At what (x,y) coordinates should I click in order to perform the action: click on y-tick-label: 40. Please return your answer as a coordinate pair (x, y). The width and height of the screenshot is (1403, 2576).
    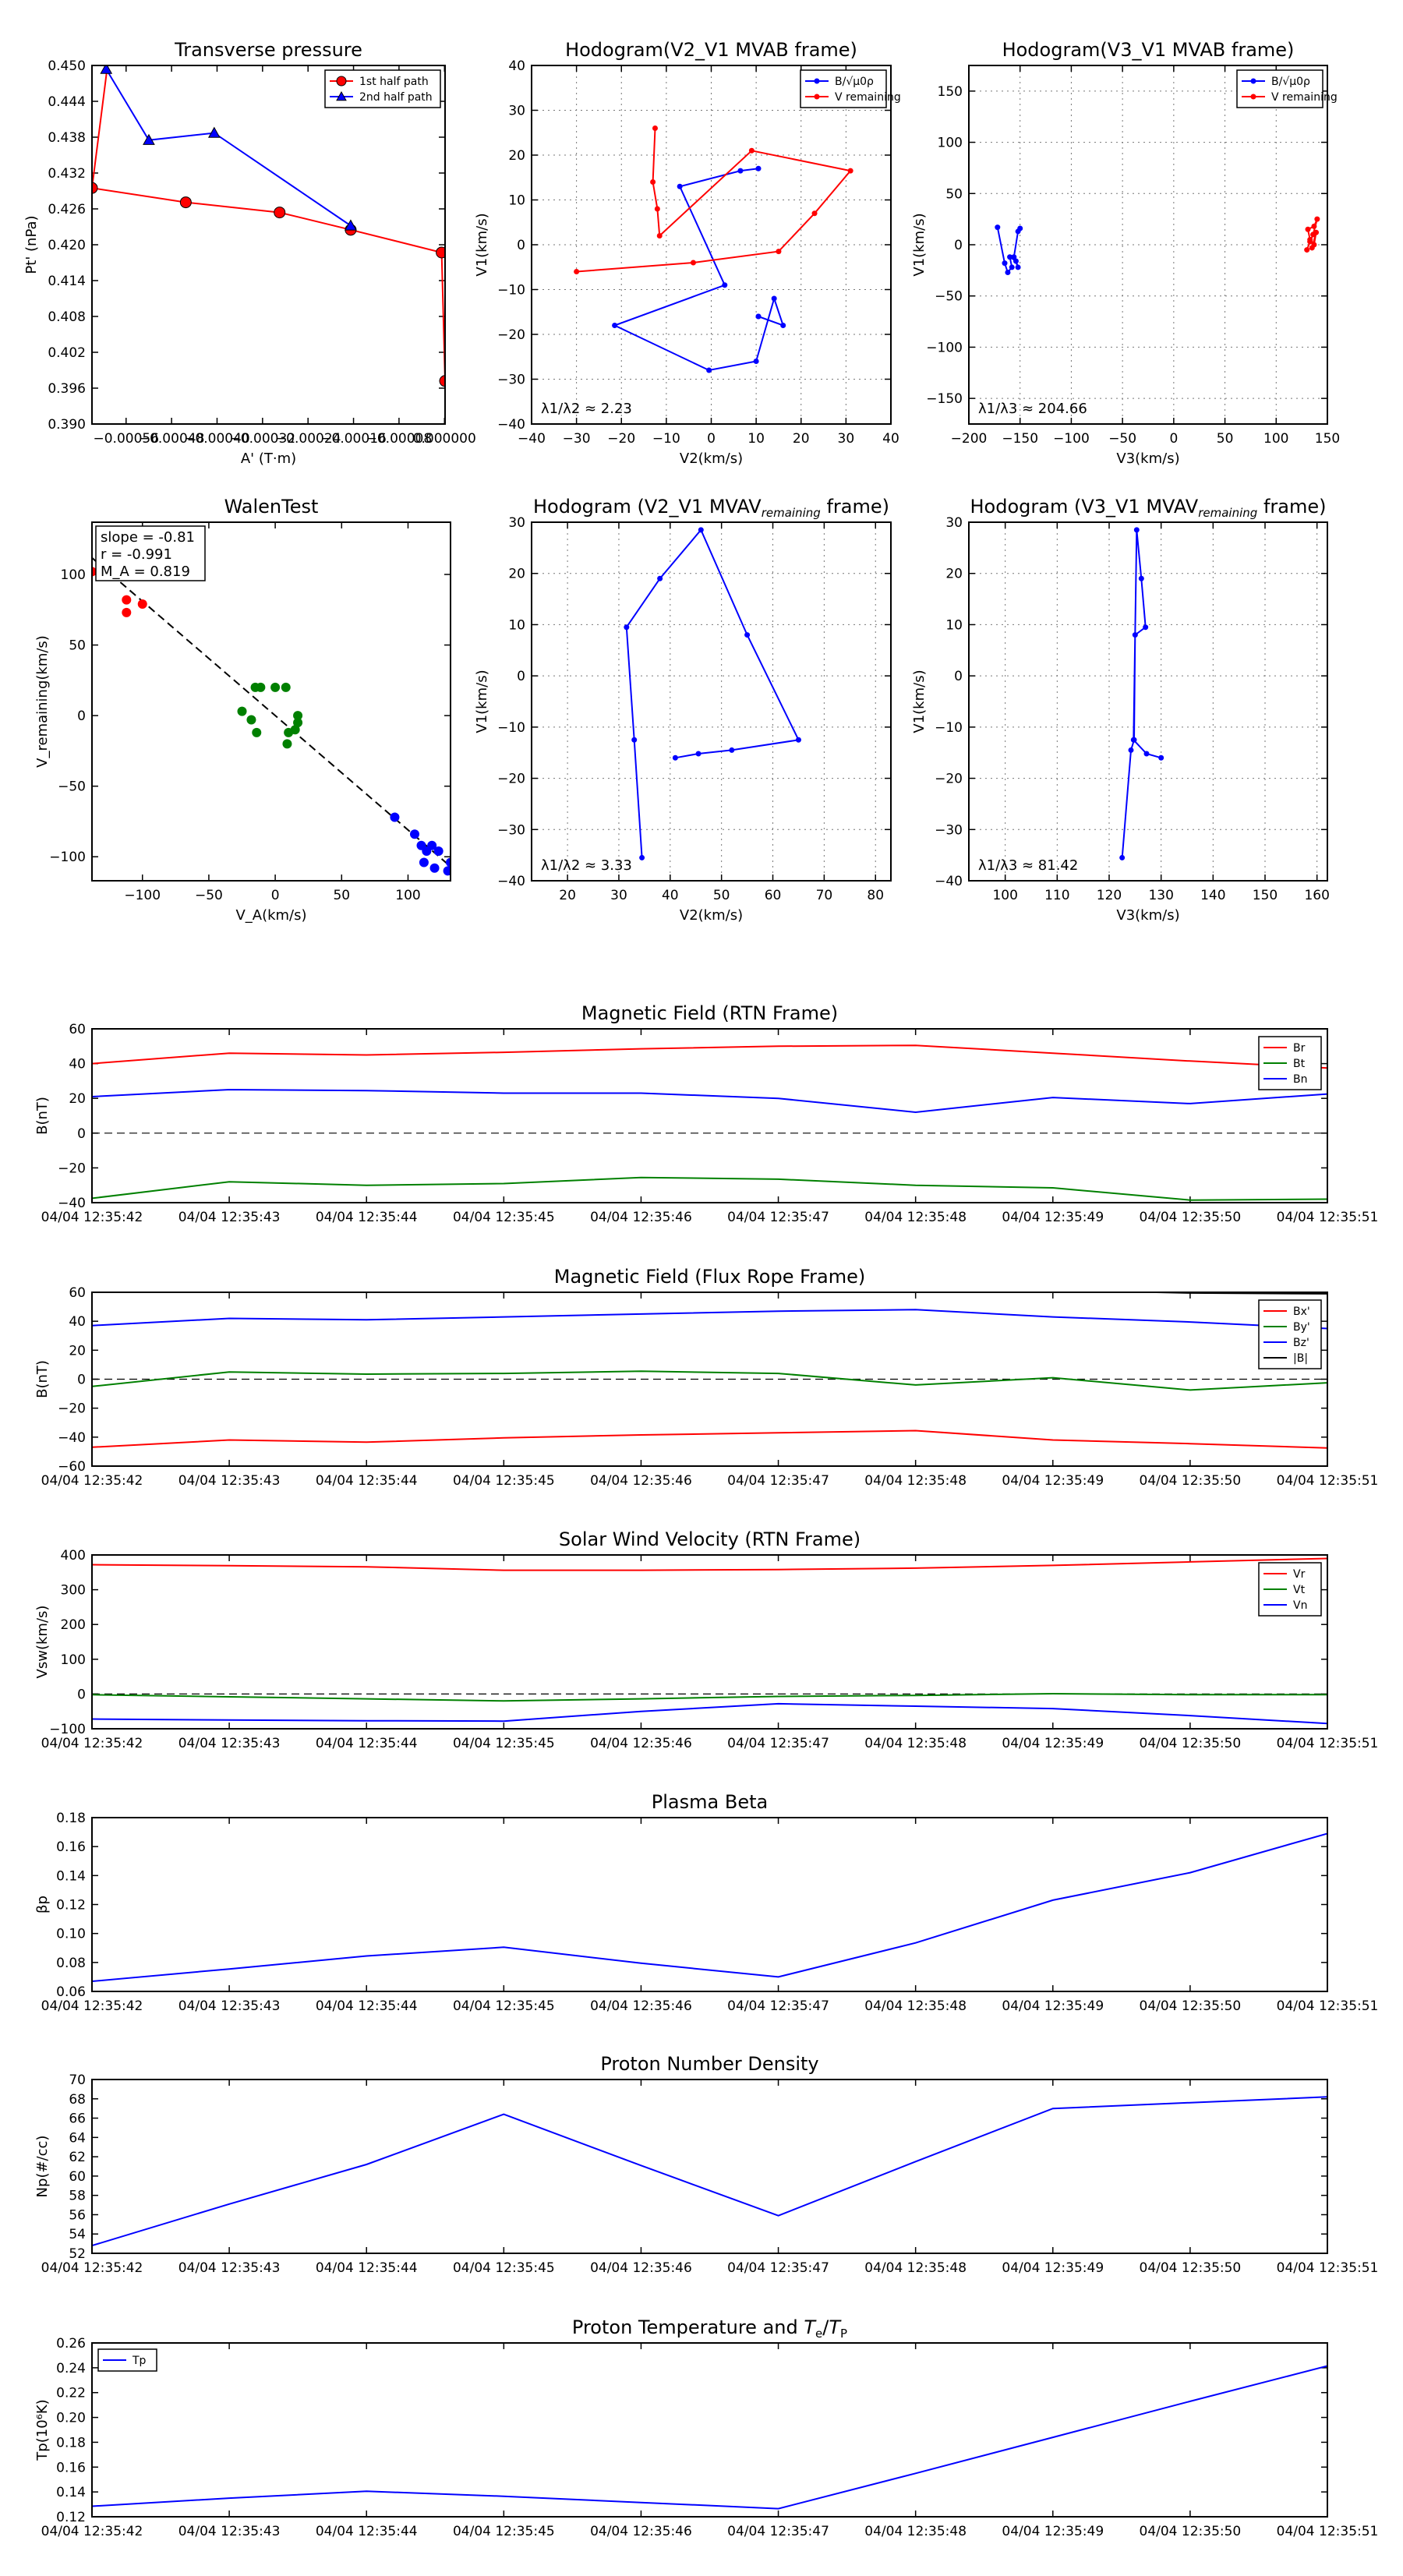
    Looking at the image, I should click on (516, 66).